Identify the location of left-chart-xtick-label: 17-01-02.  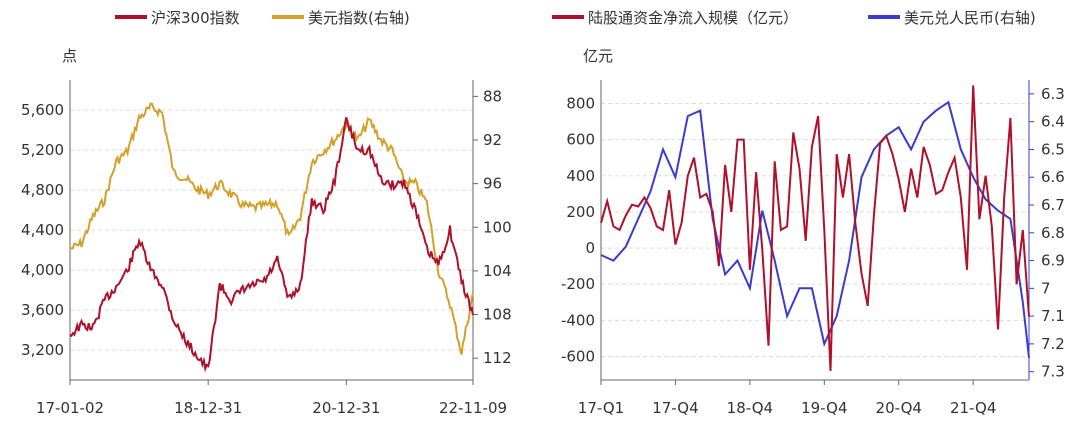
(70, 408).